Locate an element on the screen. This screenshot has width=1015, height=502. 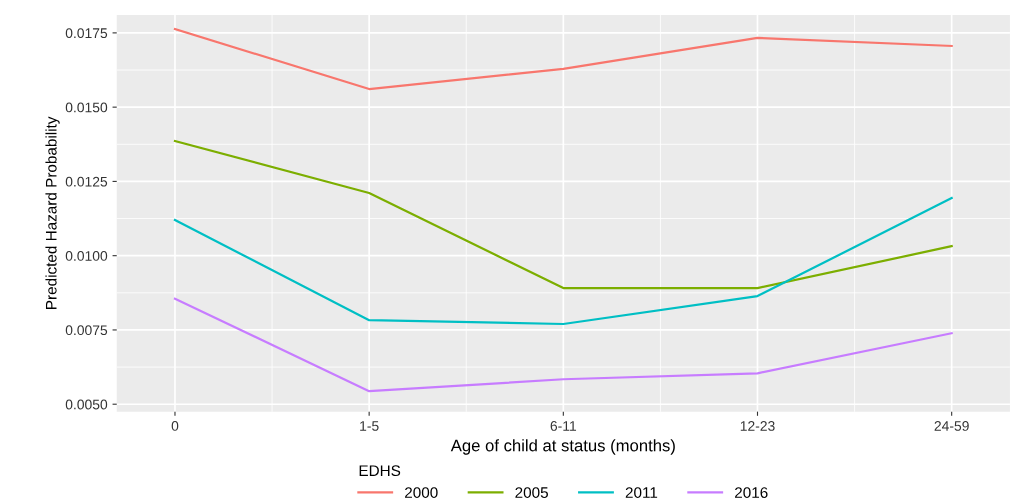
y-tick-label: 0.0150 is located at coordinates (86, 107).